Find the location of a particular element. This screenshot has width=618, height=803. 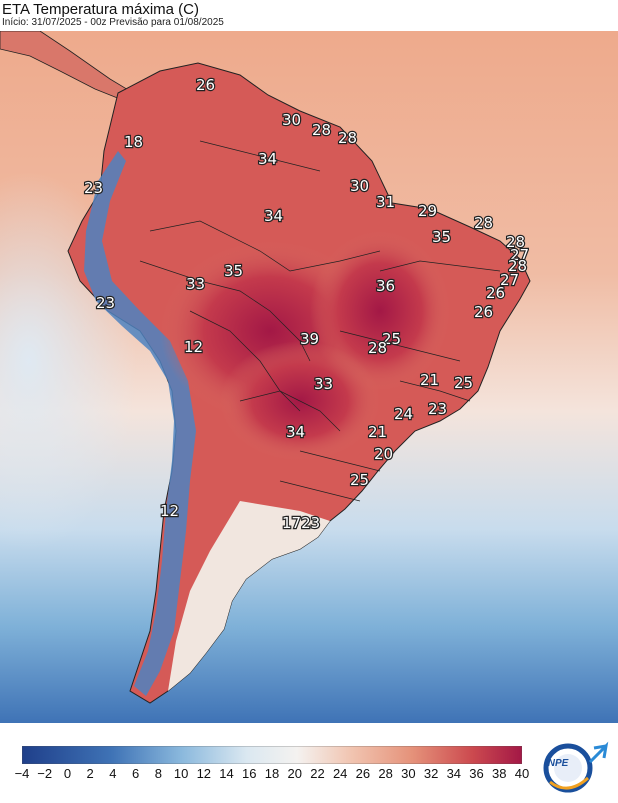

colorbar-tick-label: 8 is located at coordinates (158, 773).